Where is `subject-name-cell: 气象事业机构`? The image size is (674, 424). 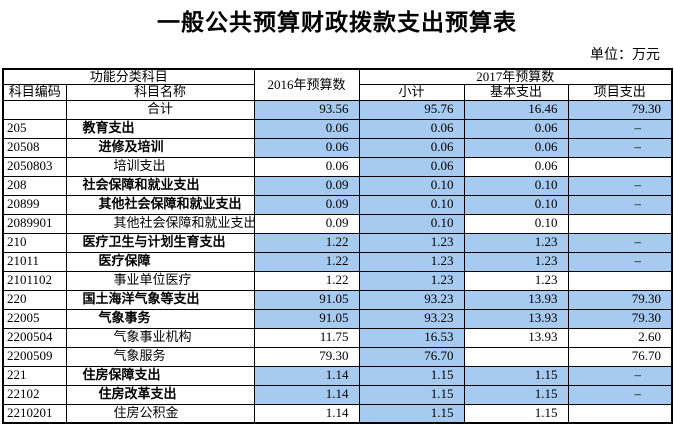
subject-name-cell: 气象事业机构 is located at coordinates (160, 337).